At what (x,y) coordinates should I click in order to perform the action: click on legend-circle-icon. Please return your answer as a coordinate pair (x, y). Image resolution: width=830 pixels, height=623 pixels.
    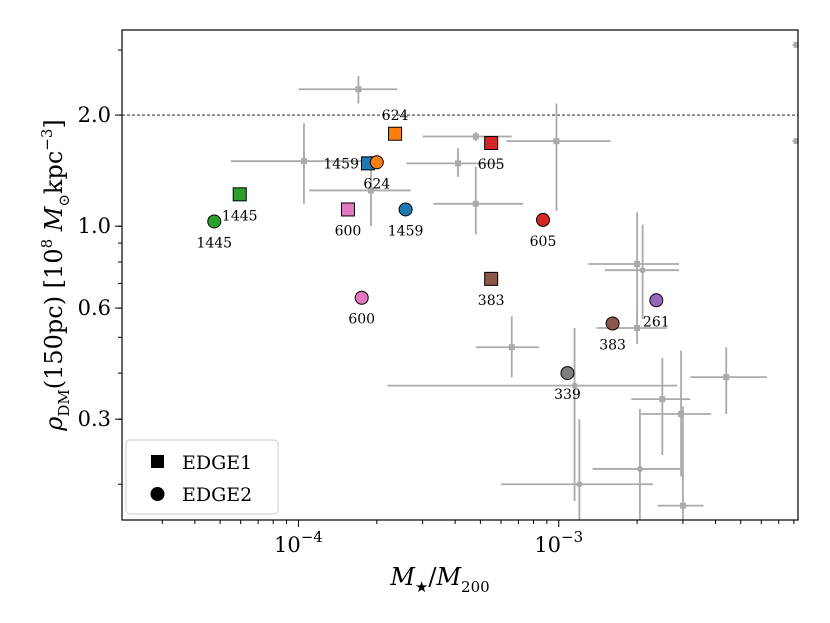
    Looking at the image, I should click on (157, 494).